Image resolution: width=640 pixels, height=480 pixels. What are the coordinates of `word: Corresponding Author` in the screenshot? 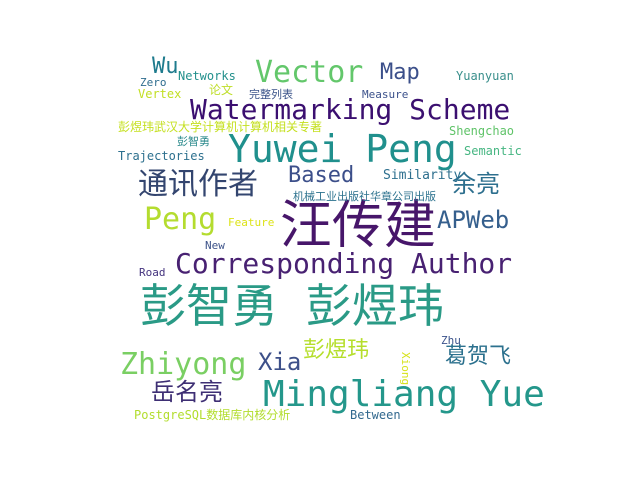 It's located at (344, 263).